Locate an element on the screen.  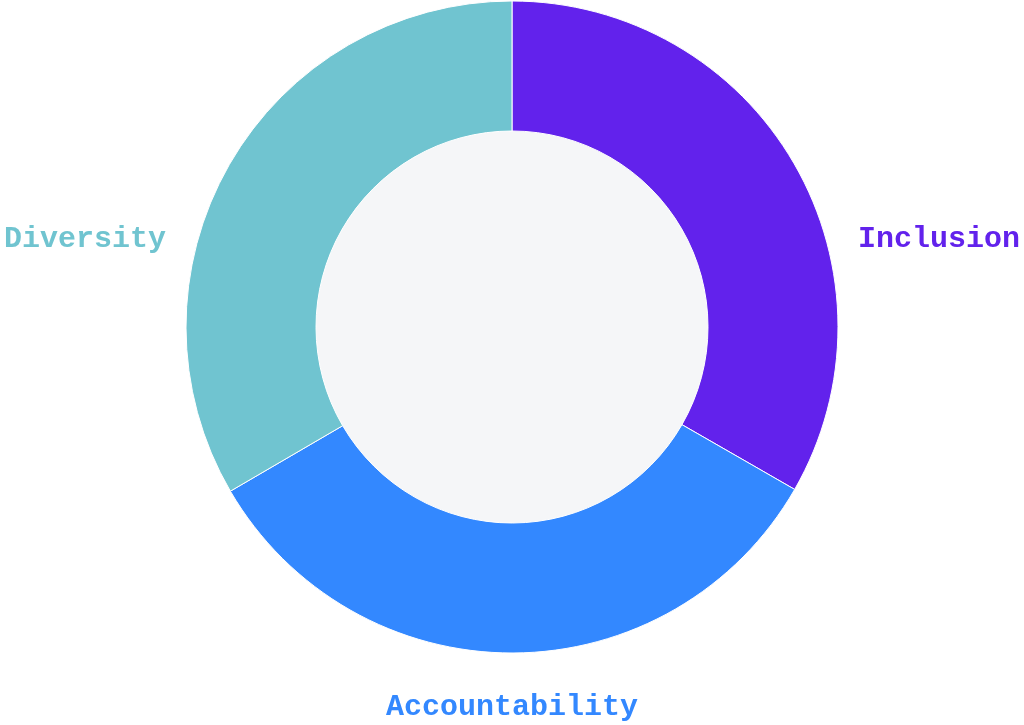
slice-label: Inclusion is located at coordinates (939, 239).